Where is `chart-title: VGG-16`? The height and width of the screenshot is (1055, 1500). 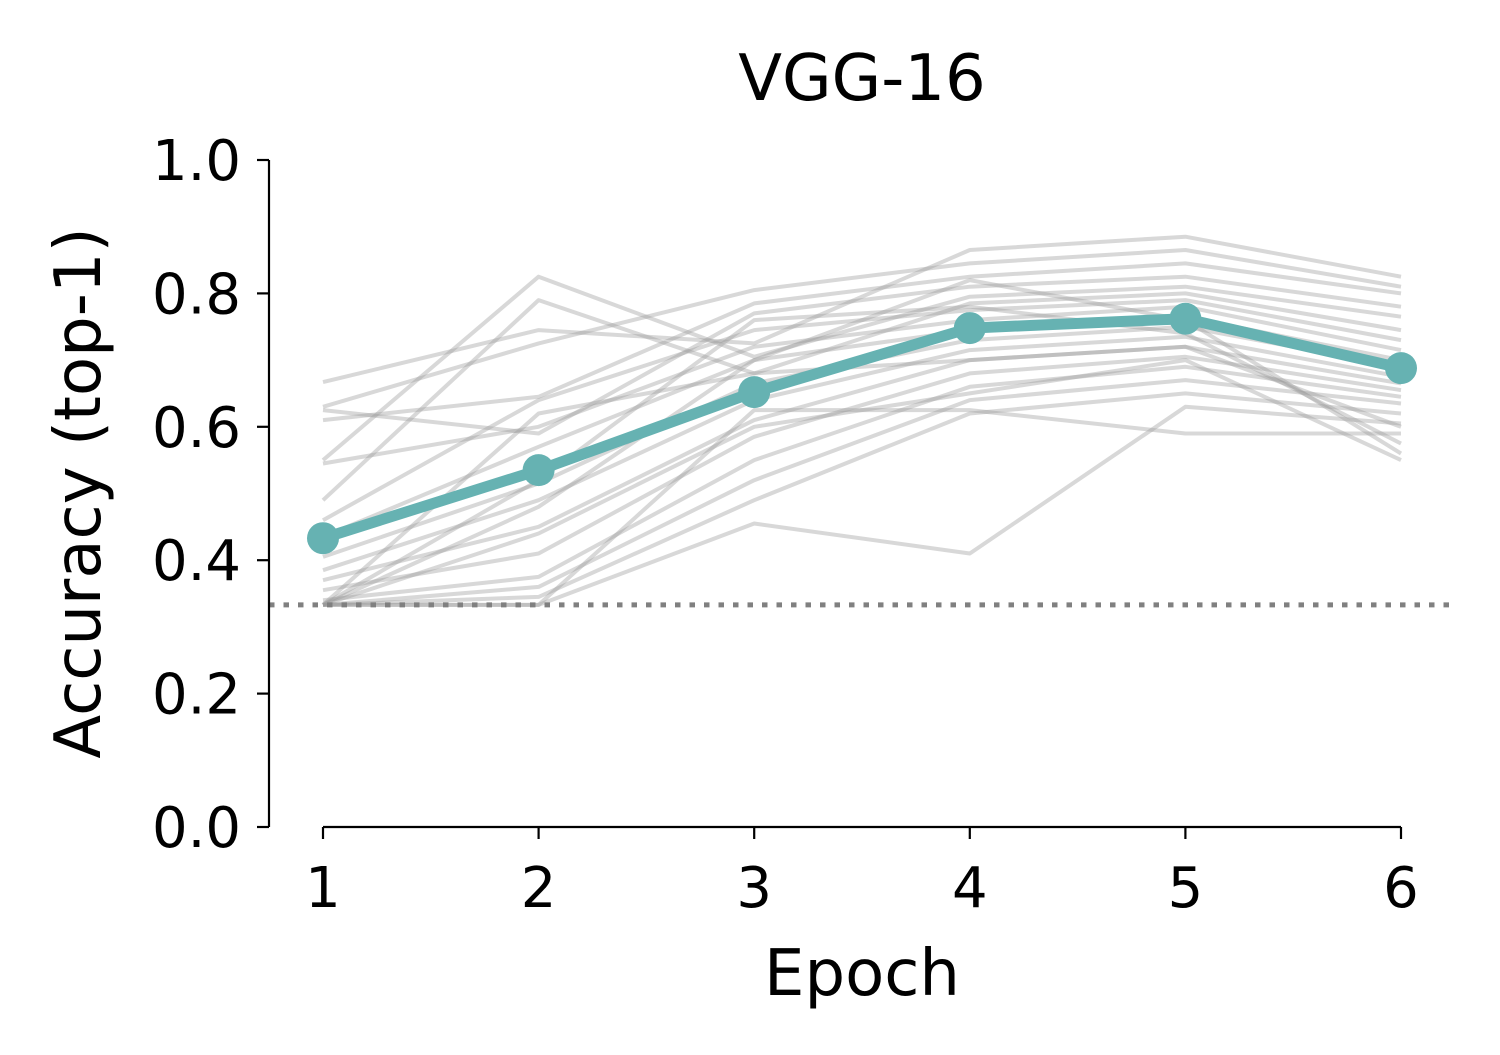
chart-title: VGG-16 is located at coordinates (862, 79).